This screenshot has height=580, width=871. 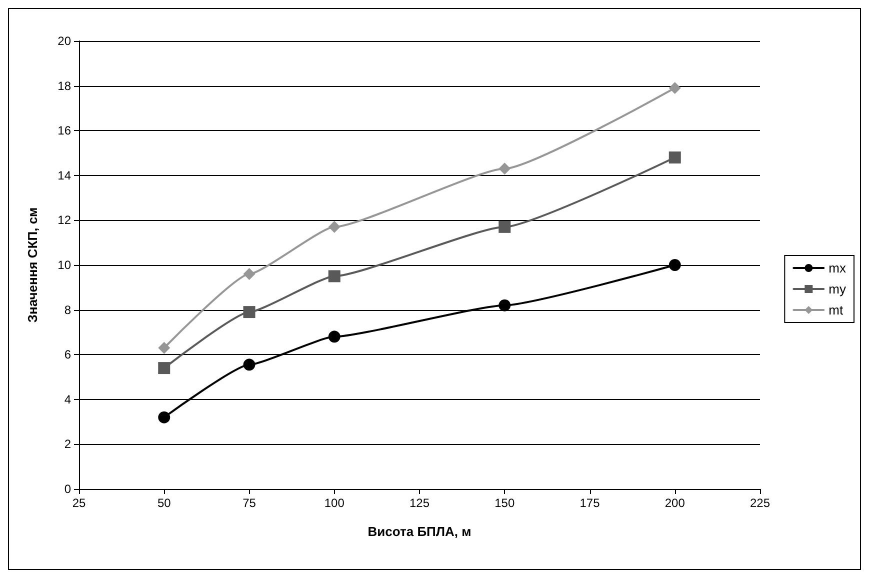 I want to click on x-tick-label: 225, so click(x=760, y=503).